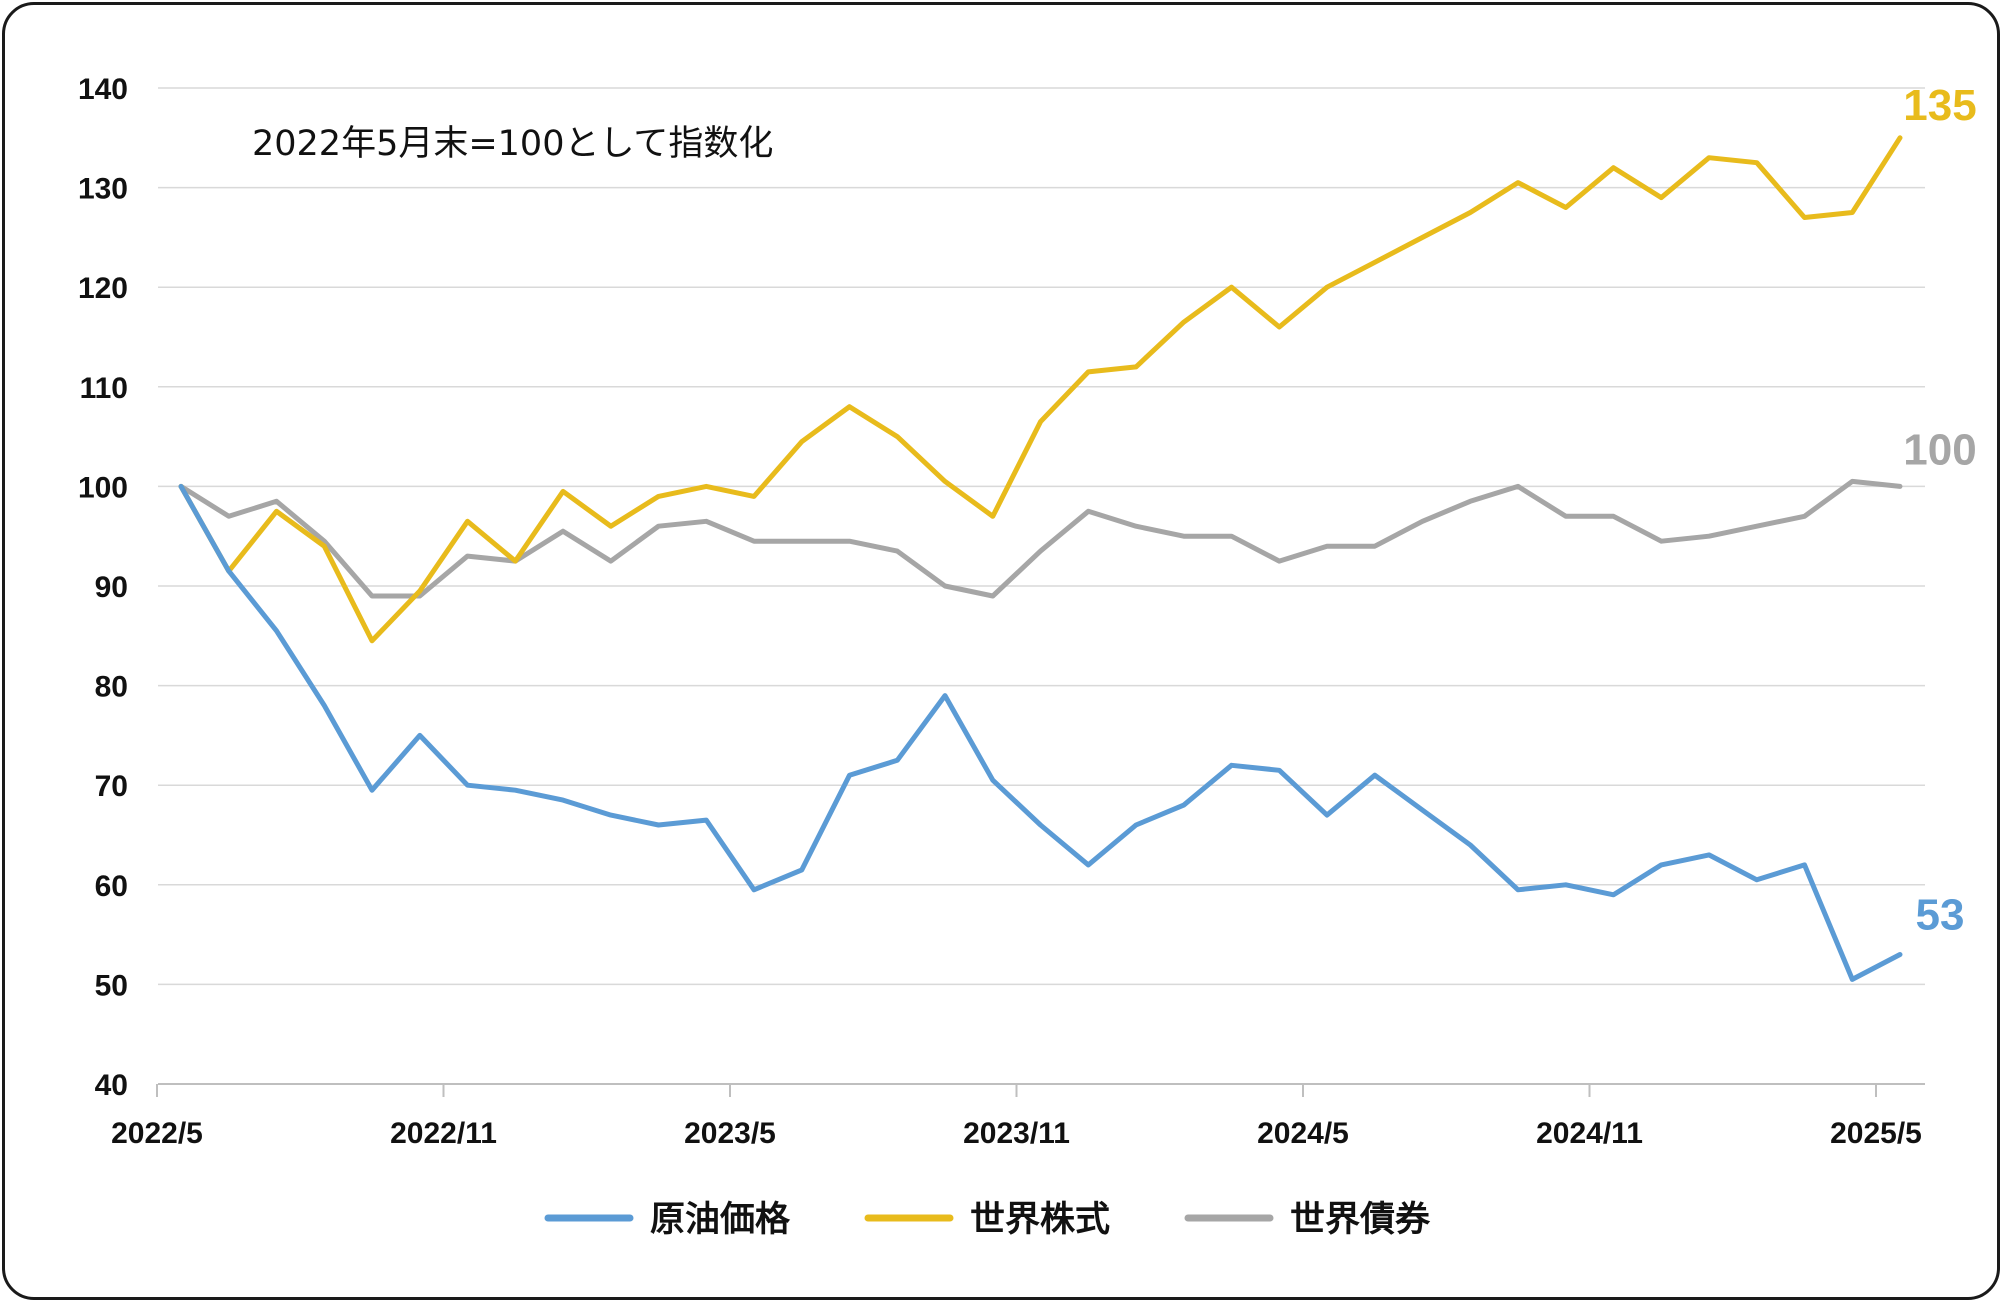  What do you see at coordinates (157, 1133) in the screenshot?
I see `x-tick-label: 2022/5` at bounding box center [157, 1133].